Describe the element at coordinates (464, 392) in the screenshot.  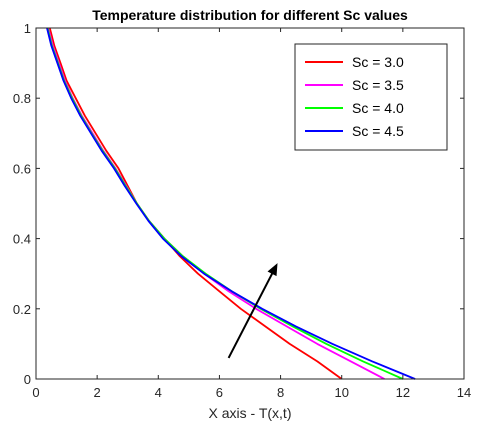
I see `x-tick-label: 14` at that location.